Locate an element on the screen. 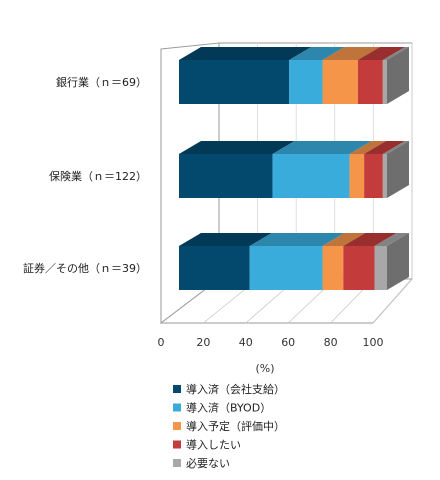 This screenshot has width=440, height=480. x-tick-label: 60 is located at coordinates (288, 342).